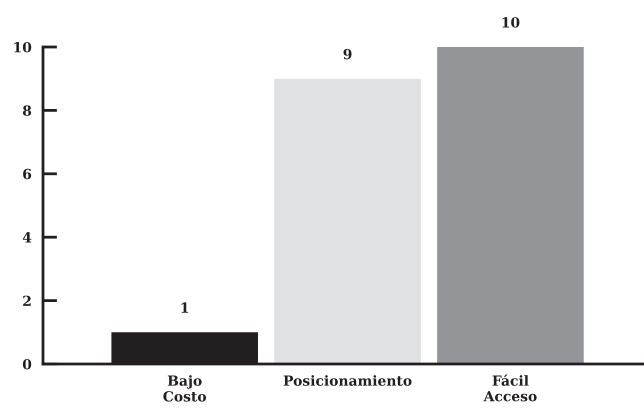 This screenshot has height=415, width=644. Describe the element at coordinates (23, 47) in the screenshot. I see `y-tick-label: 10` at that location.